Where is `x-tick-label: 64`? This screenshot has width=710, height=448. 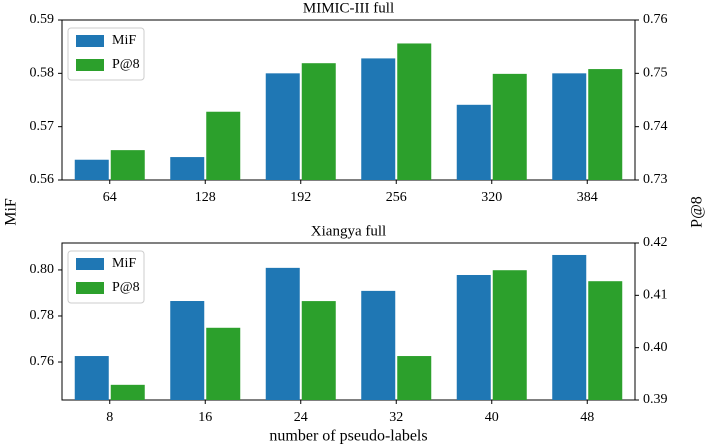 x-tick-label: 64 is located at coordinates (110, 197).